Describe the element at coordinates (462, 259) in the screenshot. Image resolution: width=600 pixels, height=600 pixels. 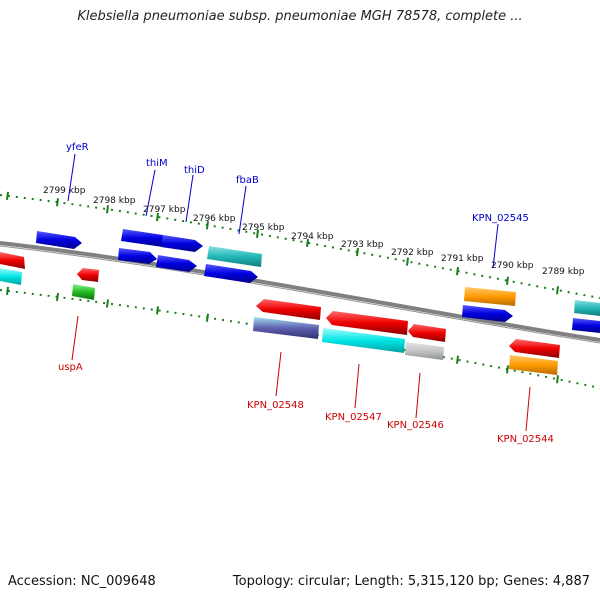
I see `tick-label: 2791 kbp` at that location.